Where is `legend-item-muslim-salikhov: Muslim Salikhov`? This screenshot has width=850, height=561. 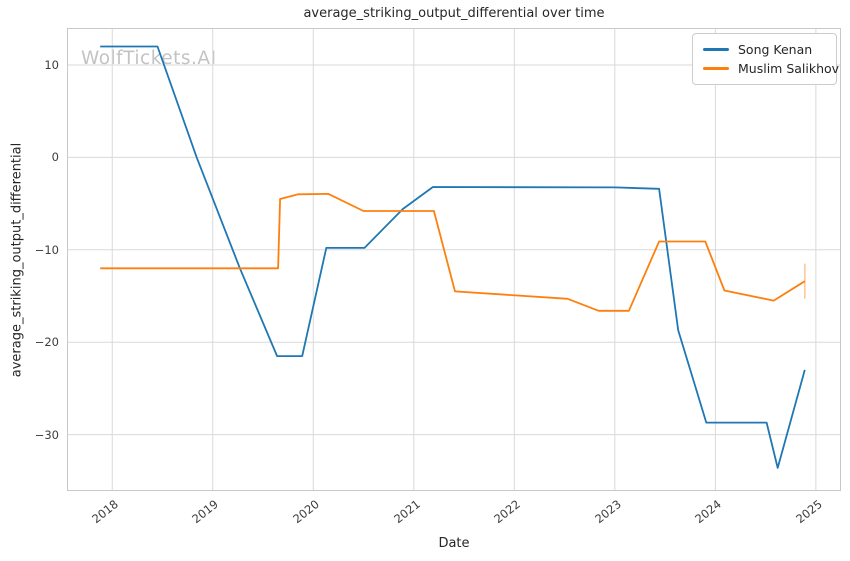
legend-item-muslim-salikhov: Muslim Salikhov is located at coordinates (771, 68).